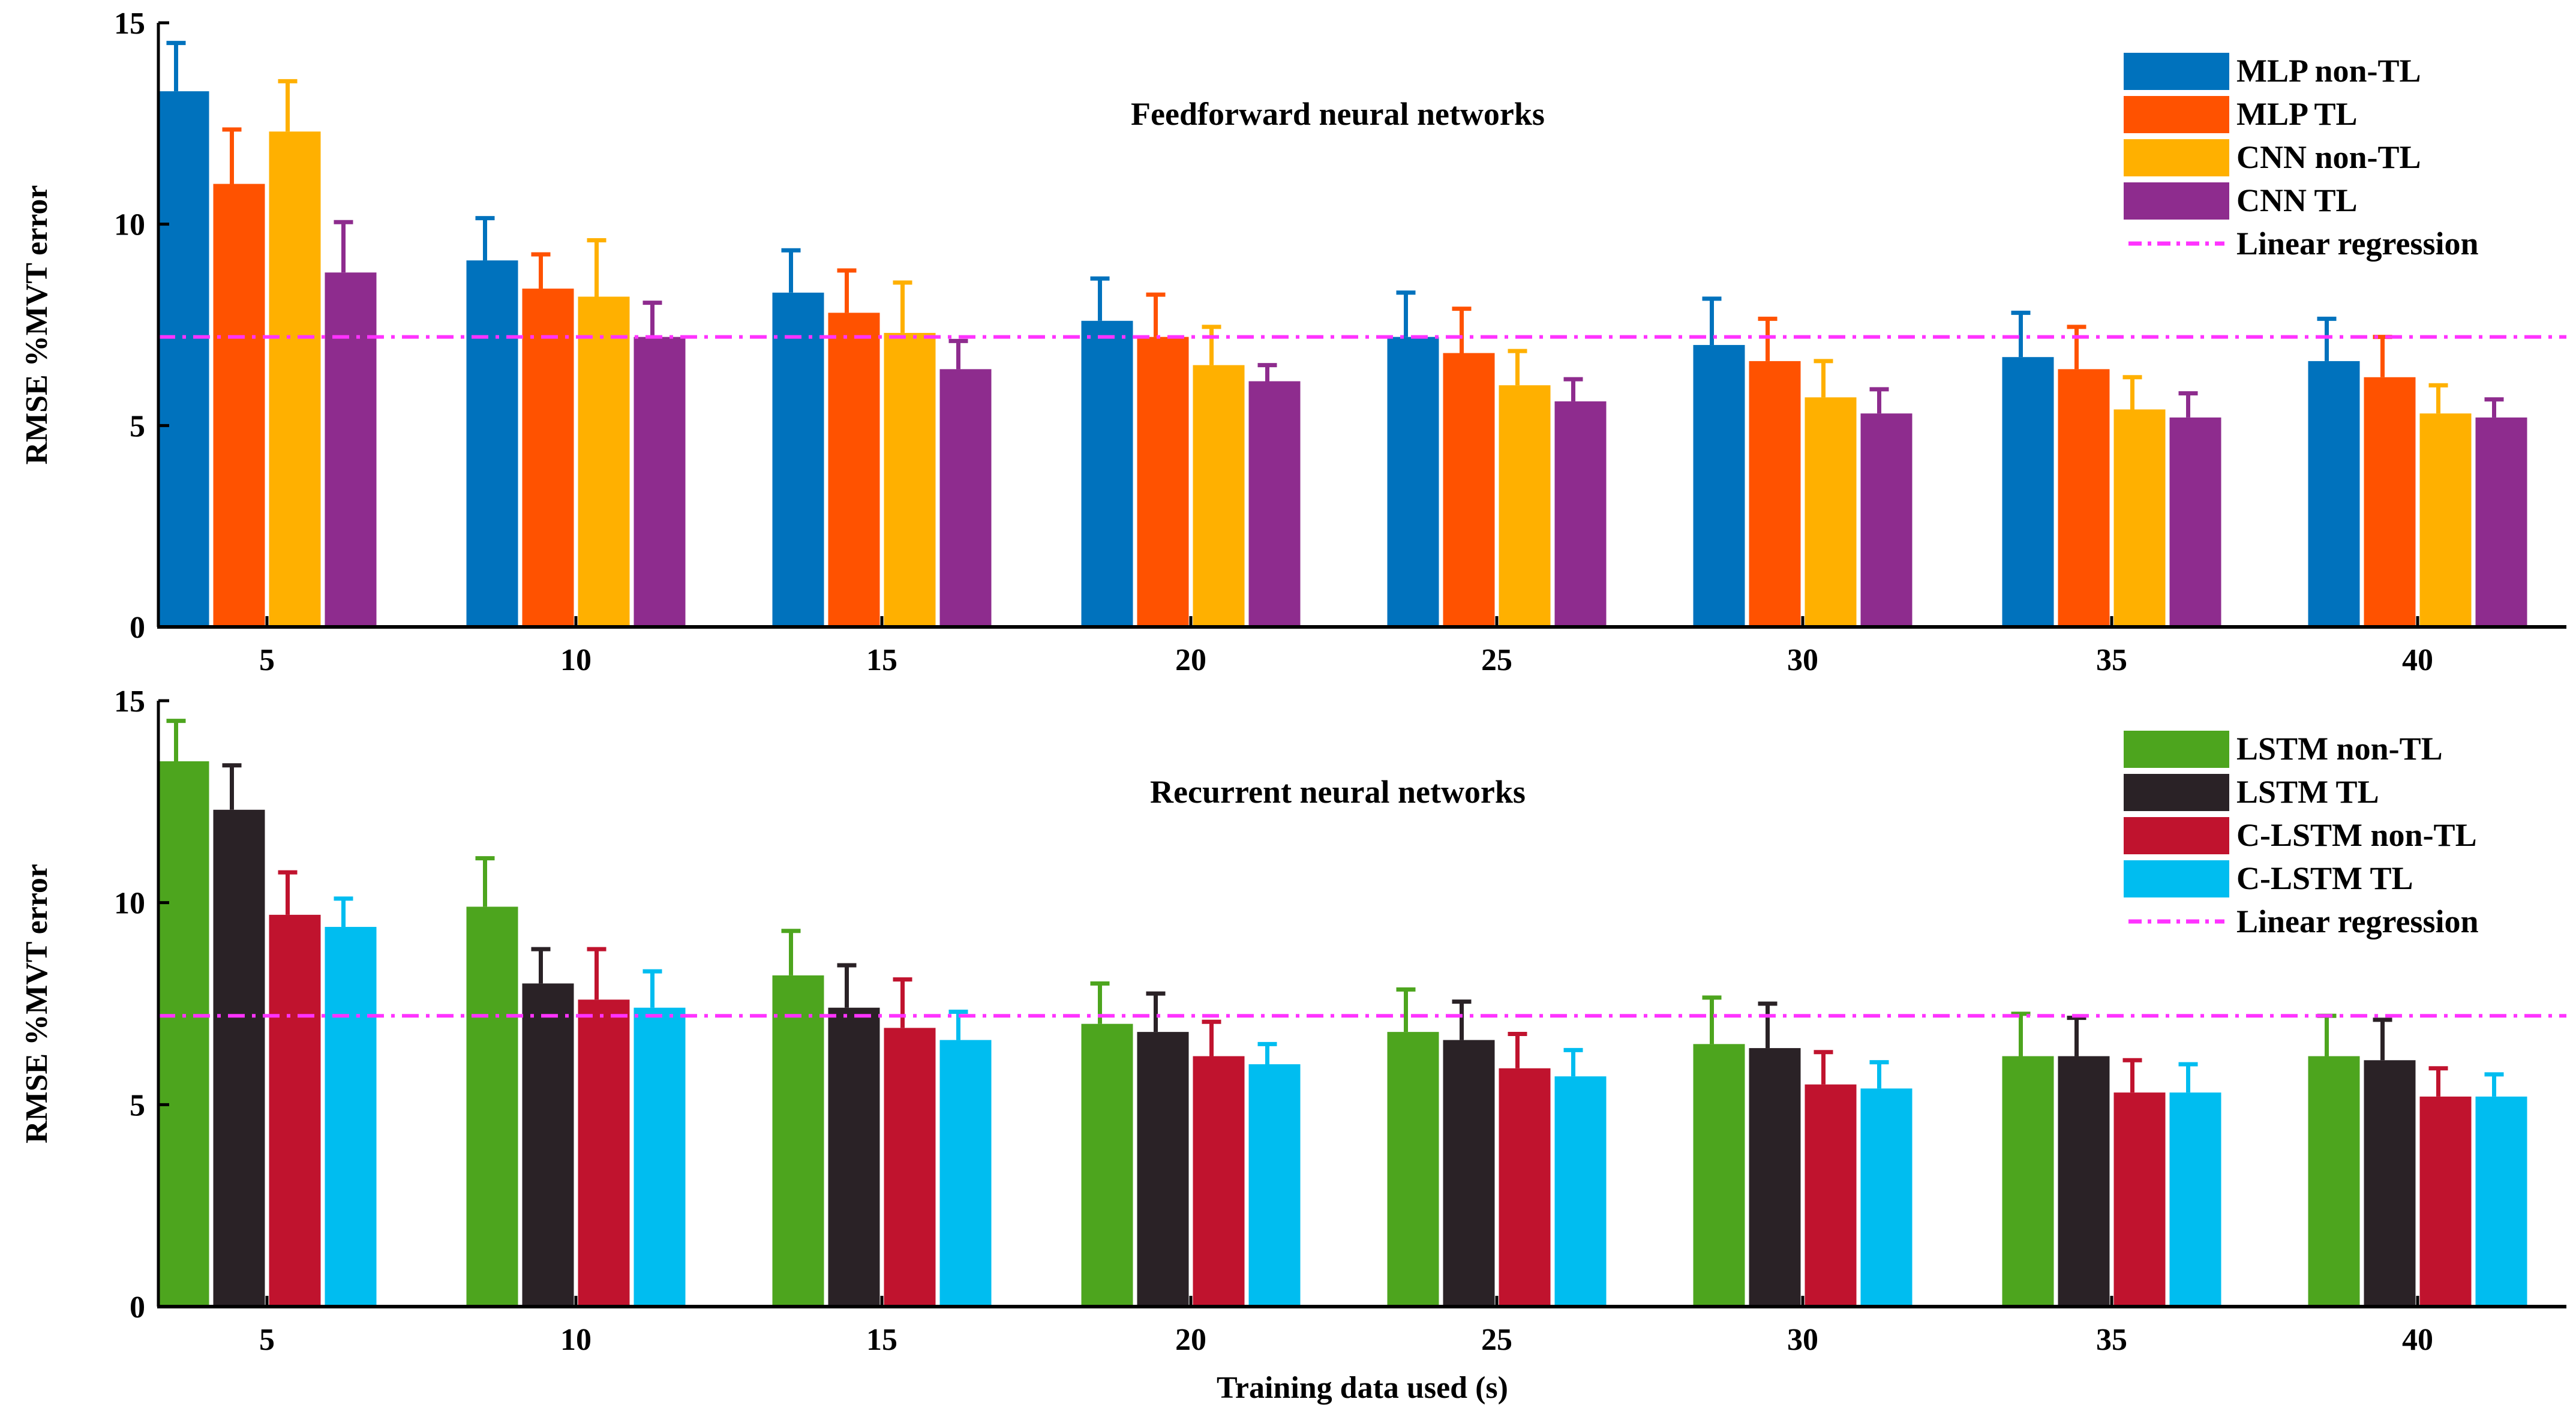 This screenshot has width=2576, height=1411. Describe the element at coordinates (137, 1308) in the screenshot. I see `y-tick-label: 0` at that location.